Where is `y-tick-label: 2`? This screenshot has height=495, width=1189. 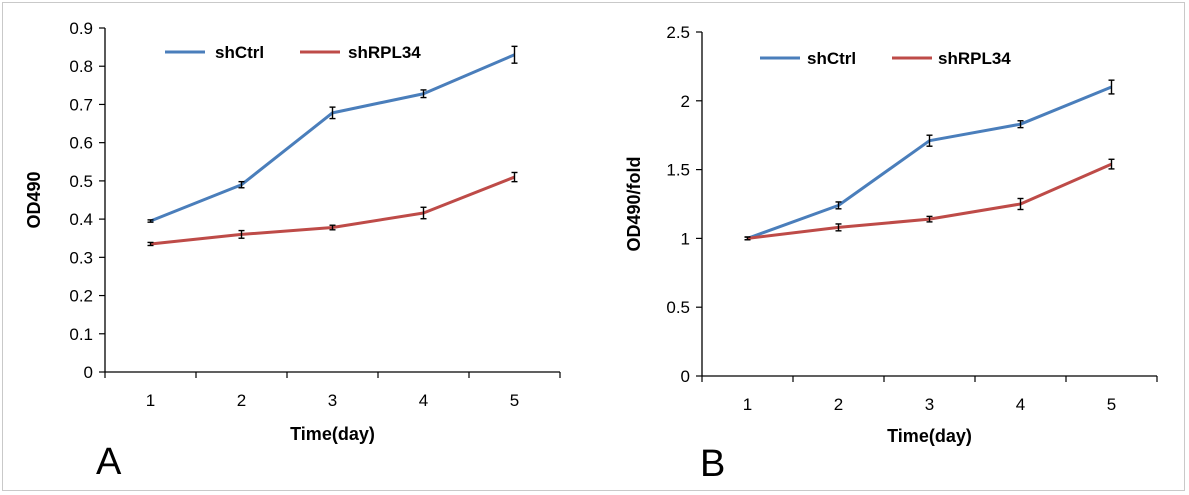 y-tick-label: 2 is located at coordinates (685, 101).